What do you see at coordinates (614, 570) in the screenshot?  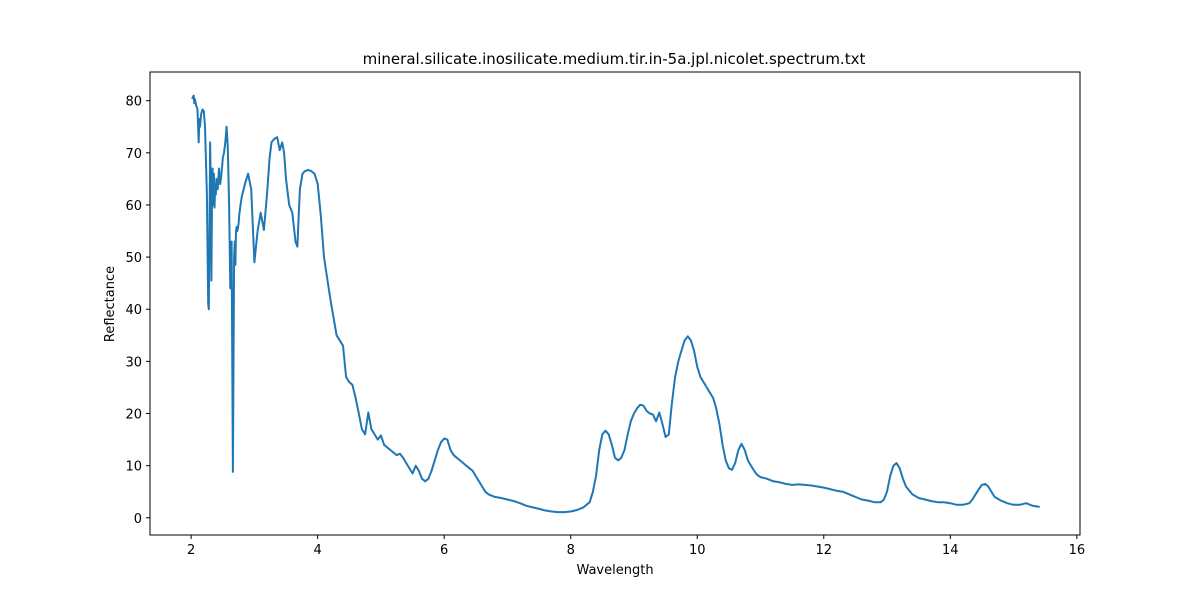 I see `x-axis-label: Wavelength` at bounding box center [614, 570].